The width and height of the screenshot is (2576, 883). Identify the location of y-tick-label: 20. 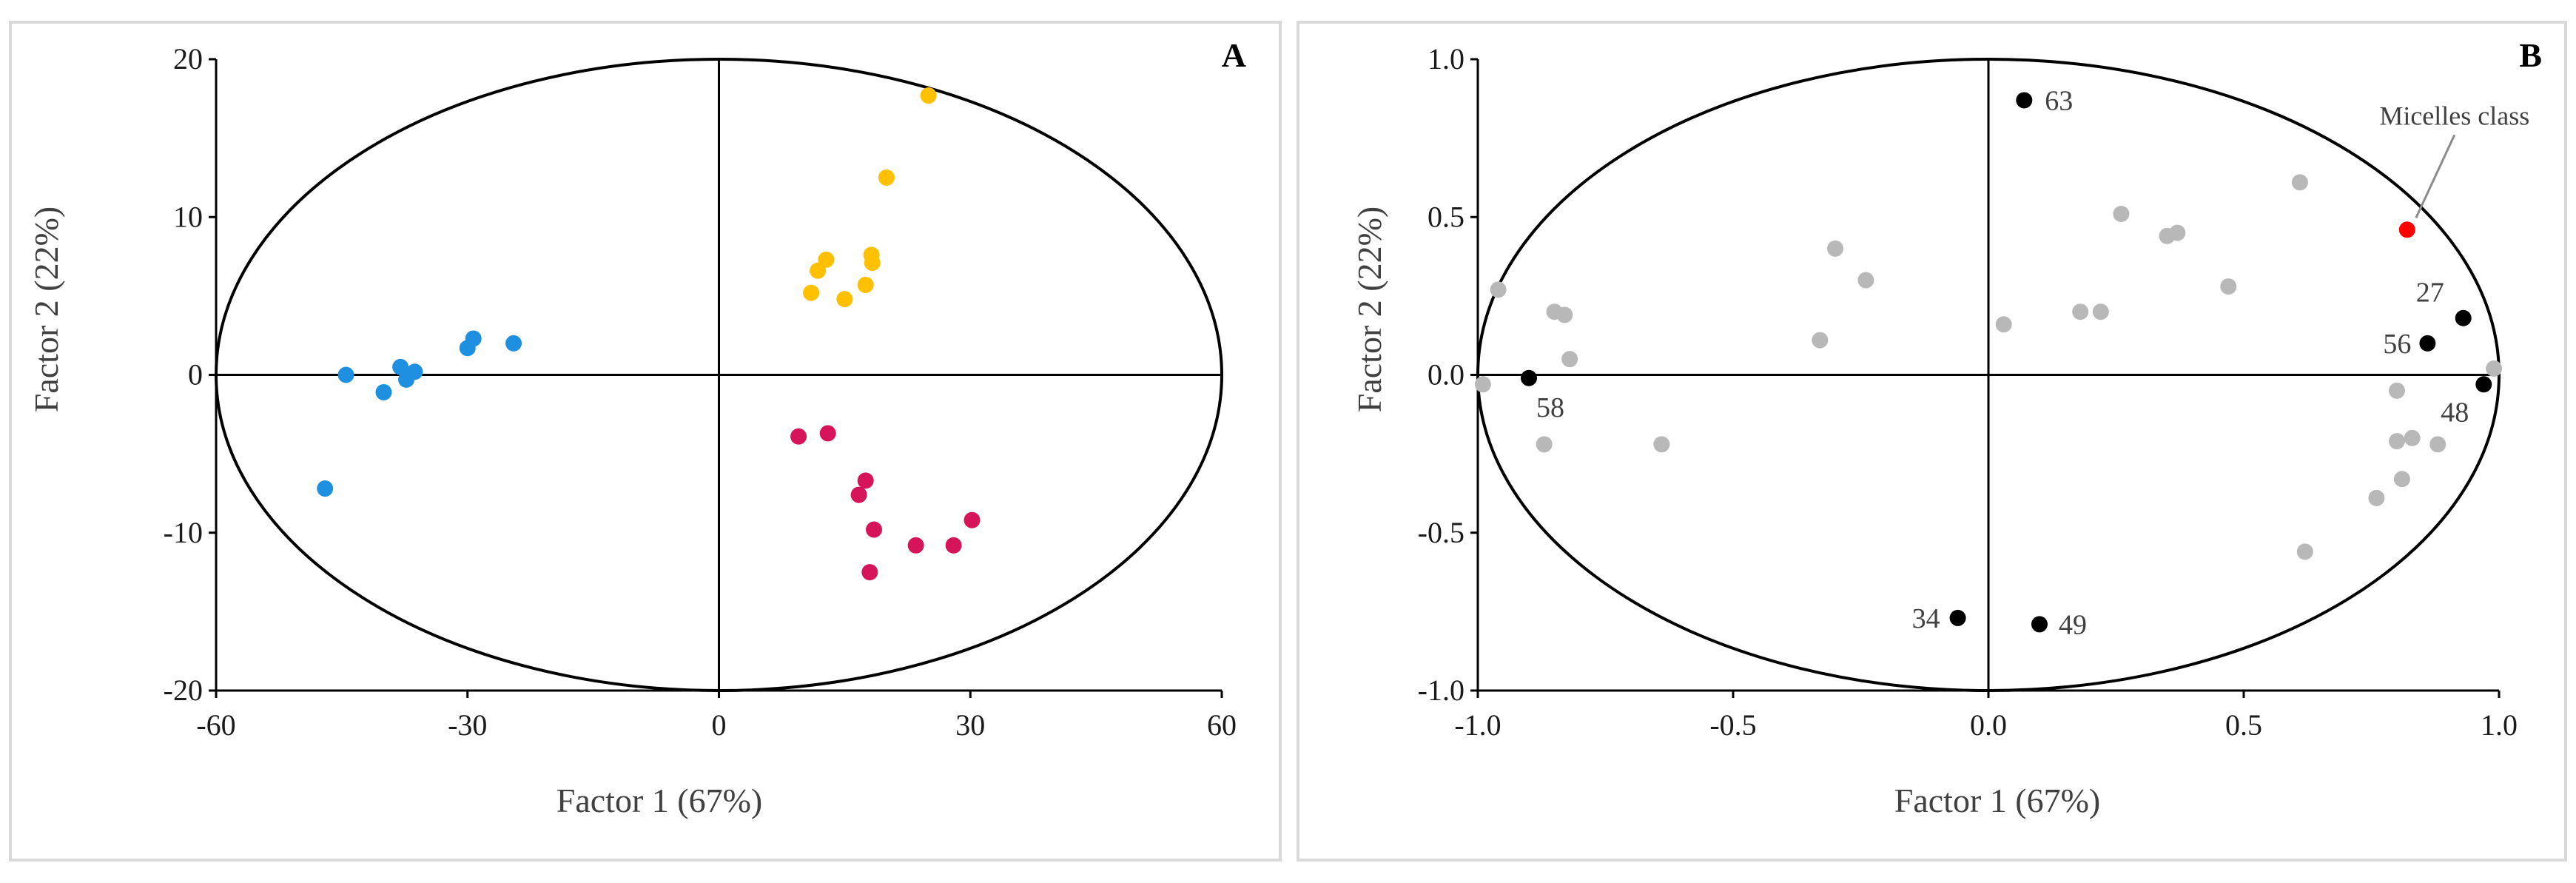
(188, 59).